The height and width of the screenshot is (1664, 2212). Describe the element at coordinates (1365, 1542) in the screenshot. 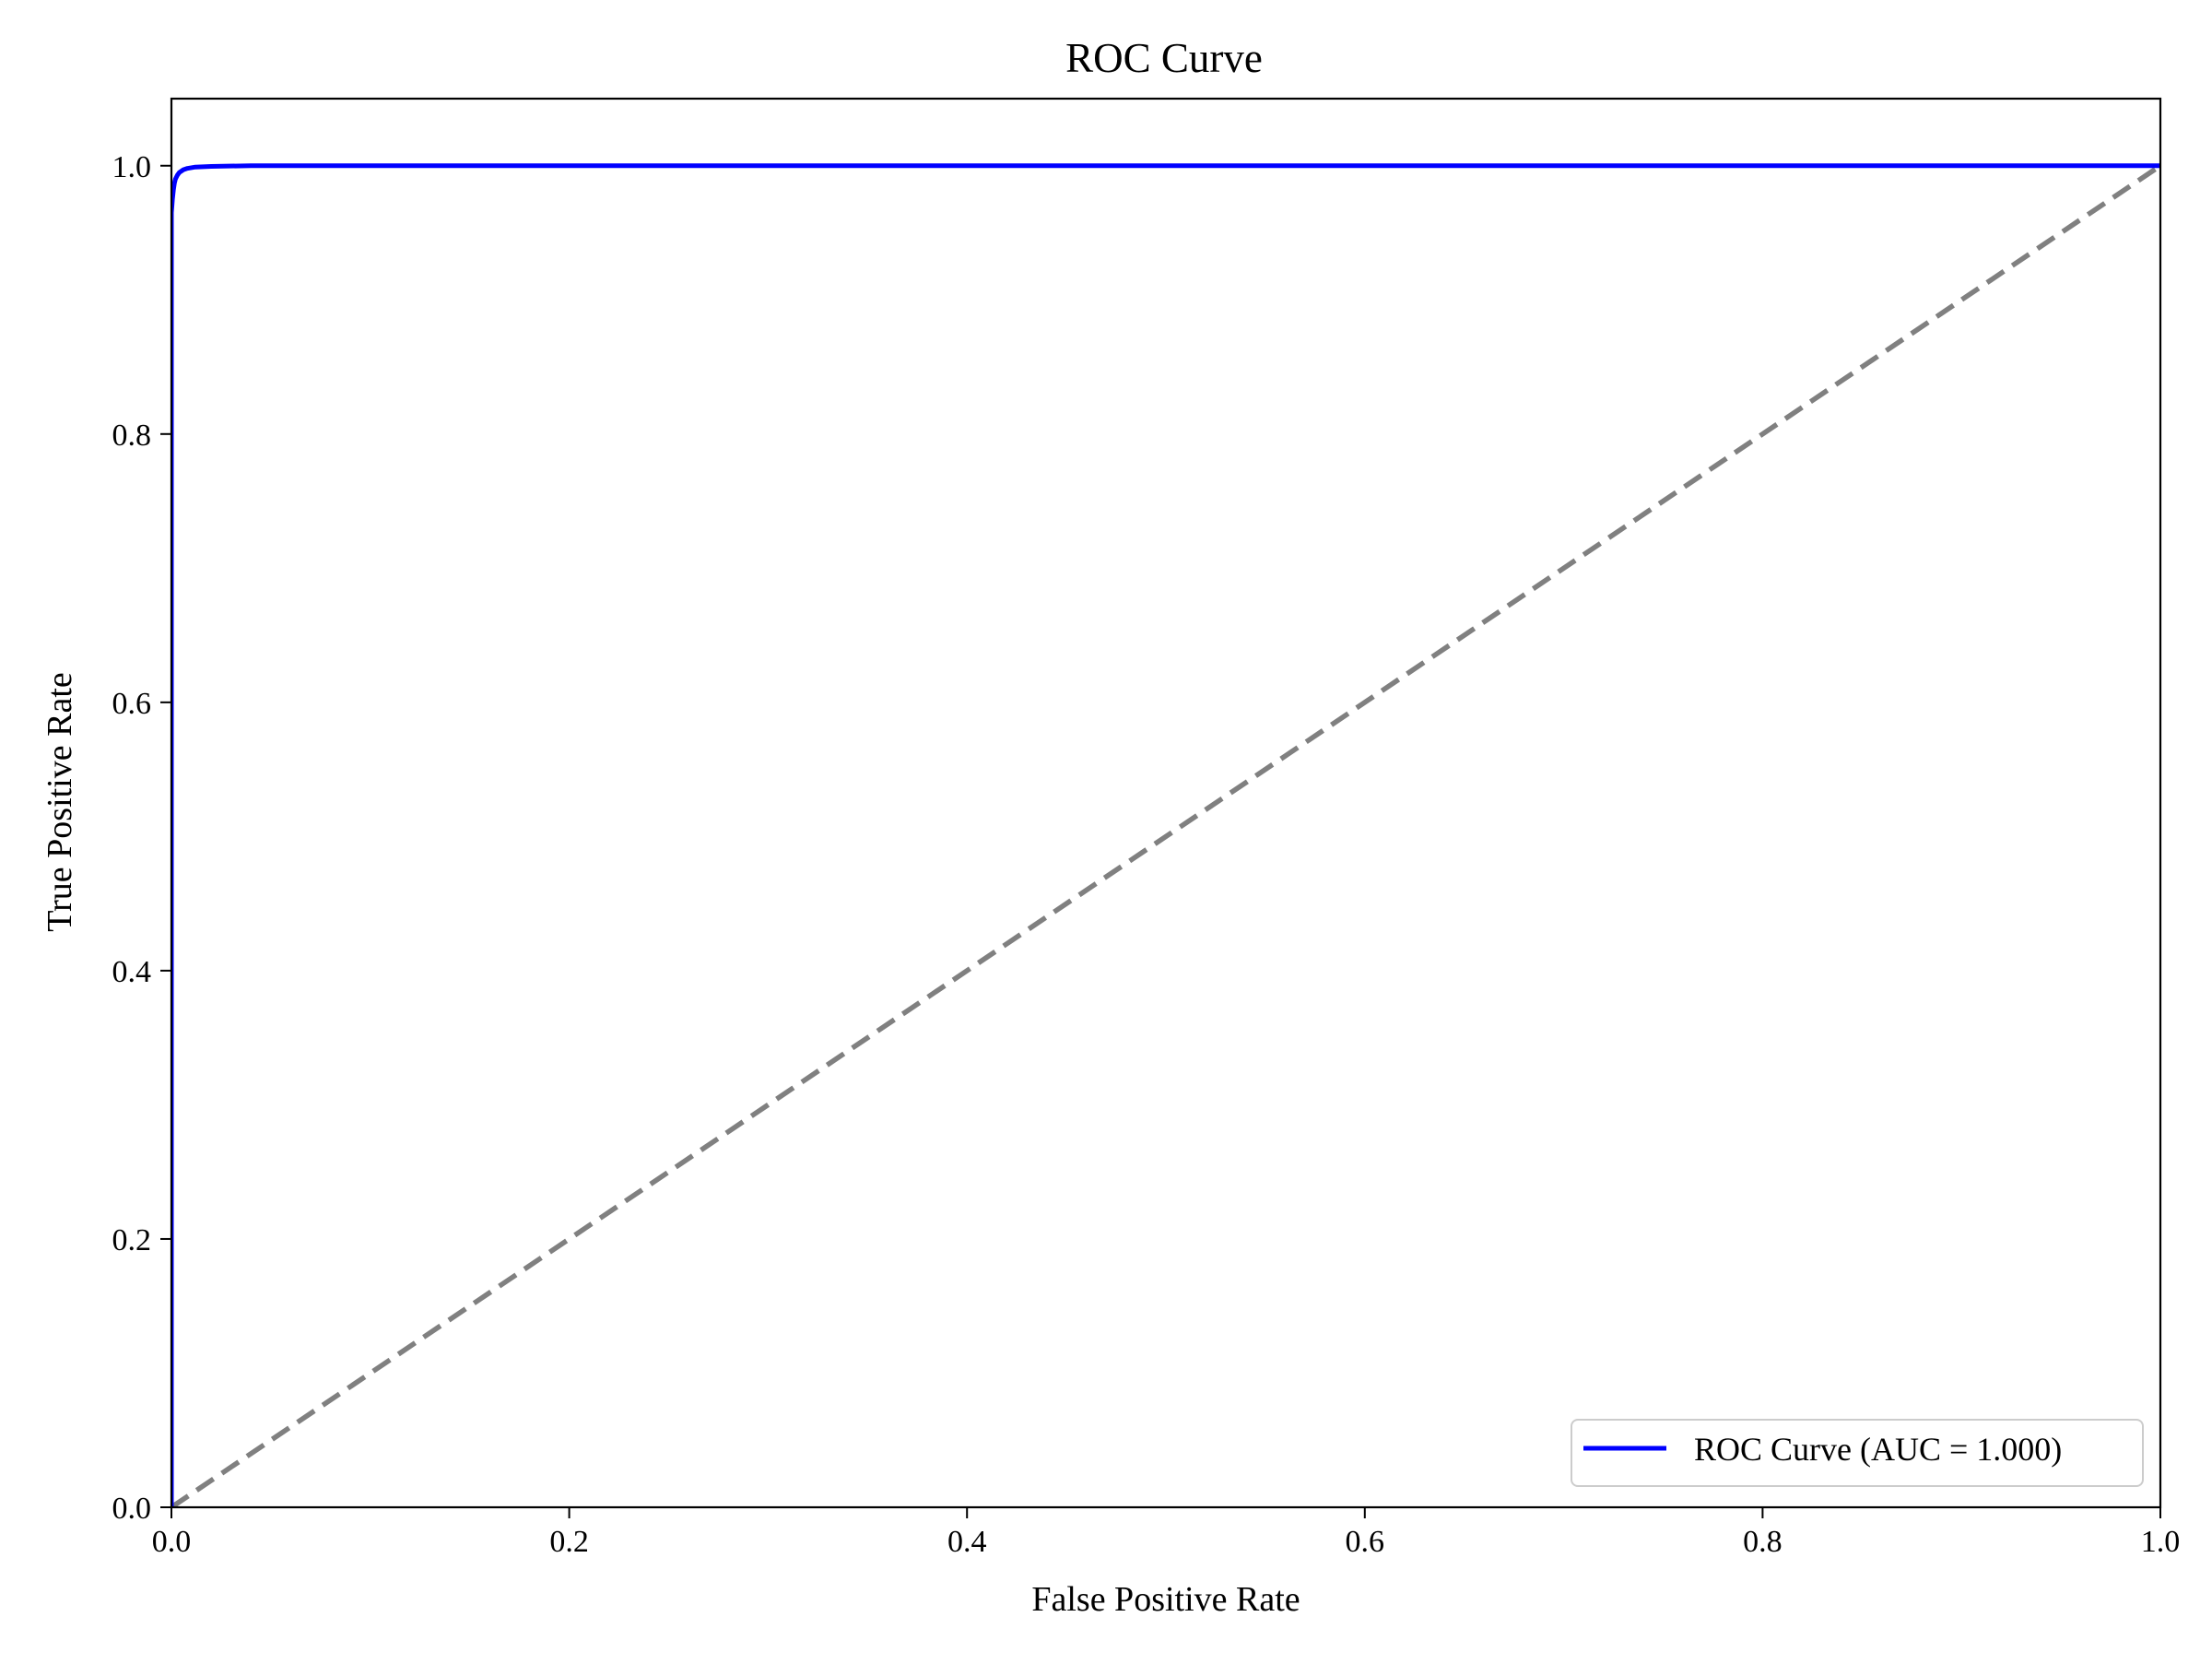

I see `x-tick-label: 0.6` at that location.